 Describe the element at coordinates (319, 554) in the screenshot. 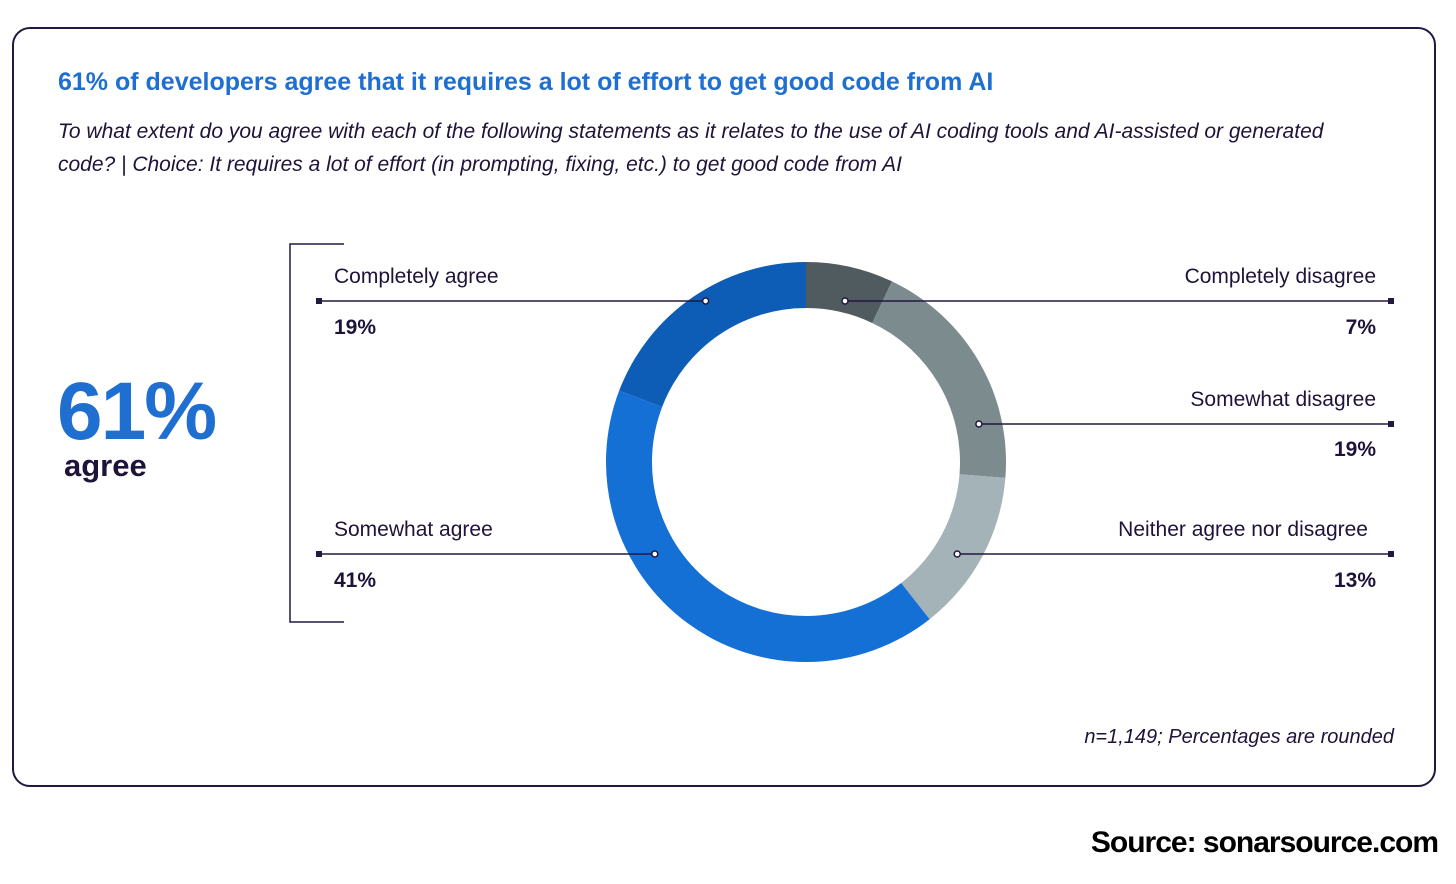

I see `leader-somewhat-agree-end` at that location.